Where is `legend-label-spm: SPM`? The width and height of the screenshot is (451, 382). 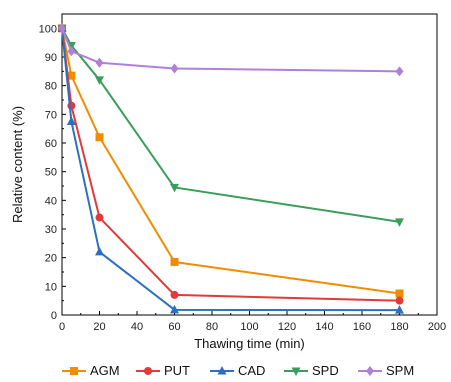
legend-label-spm: SPM is located at coordinates (400, 370).